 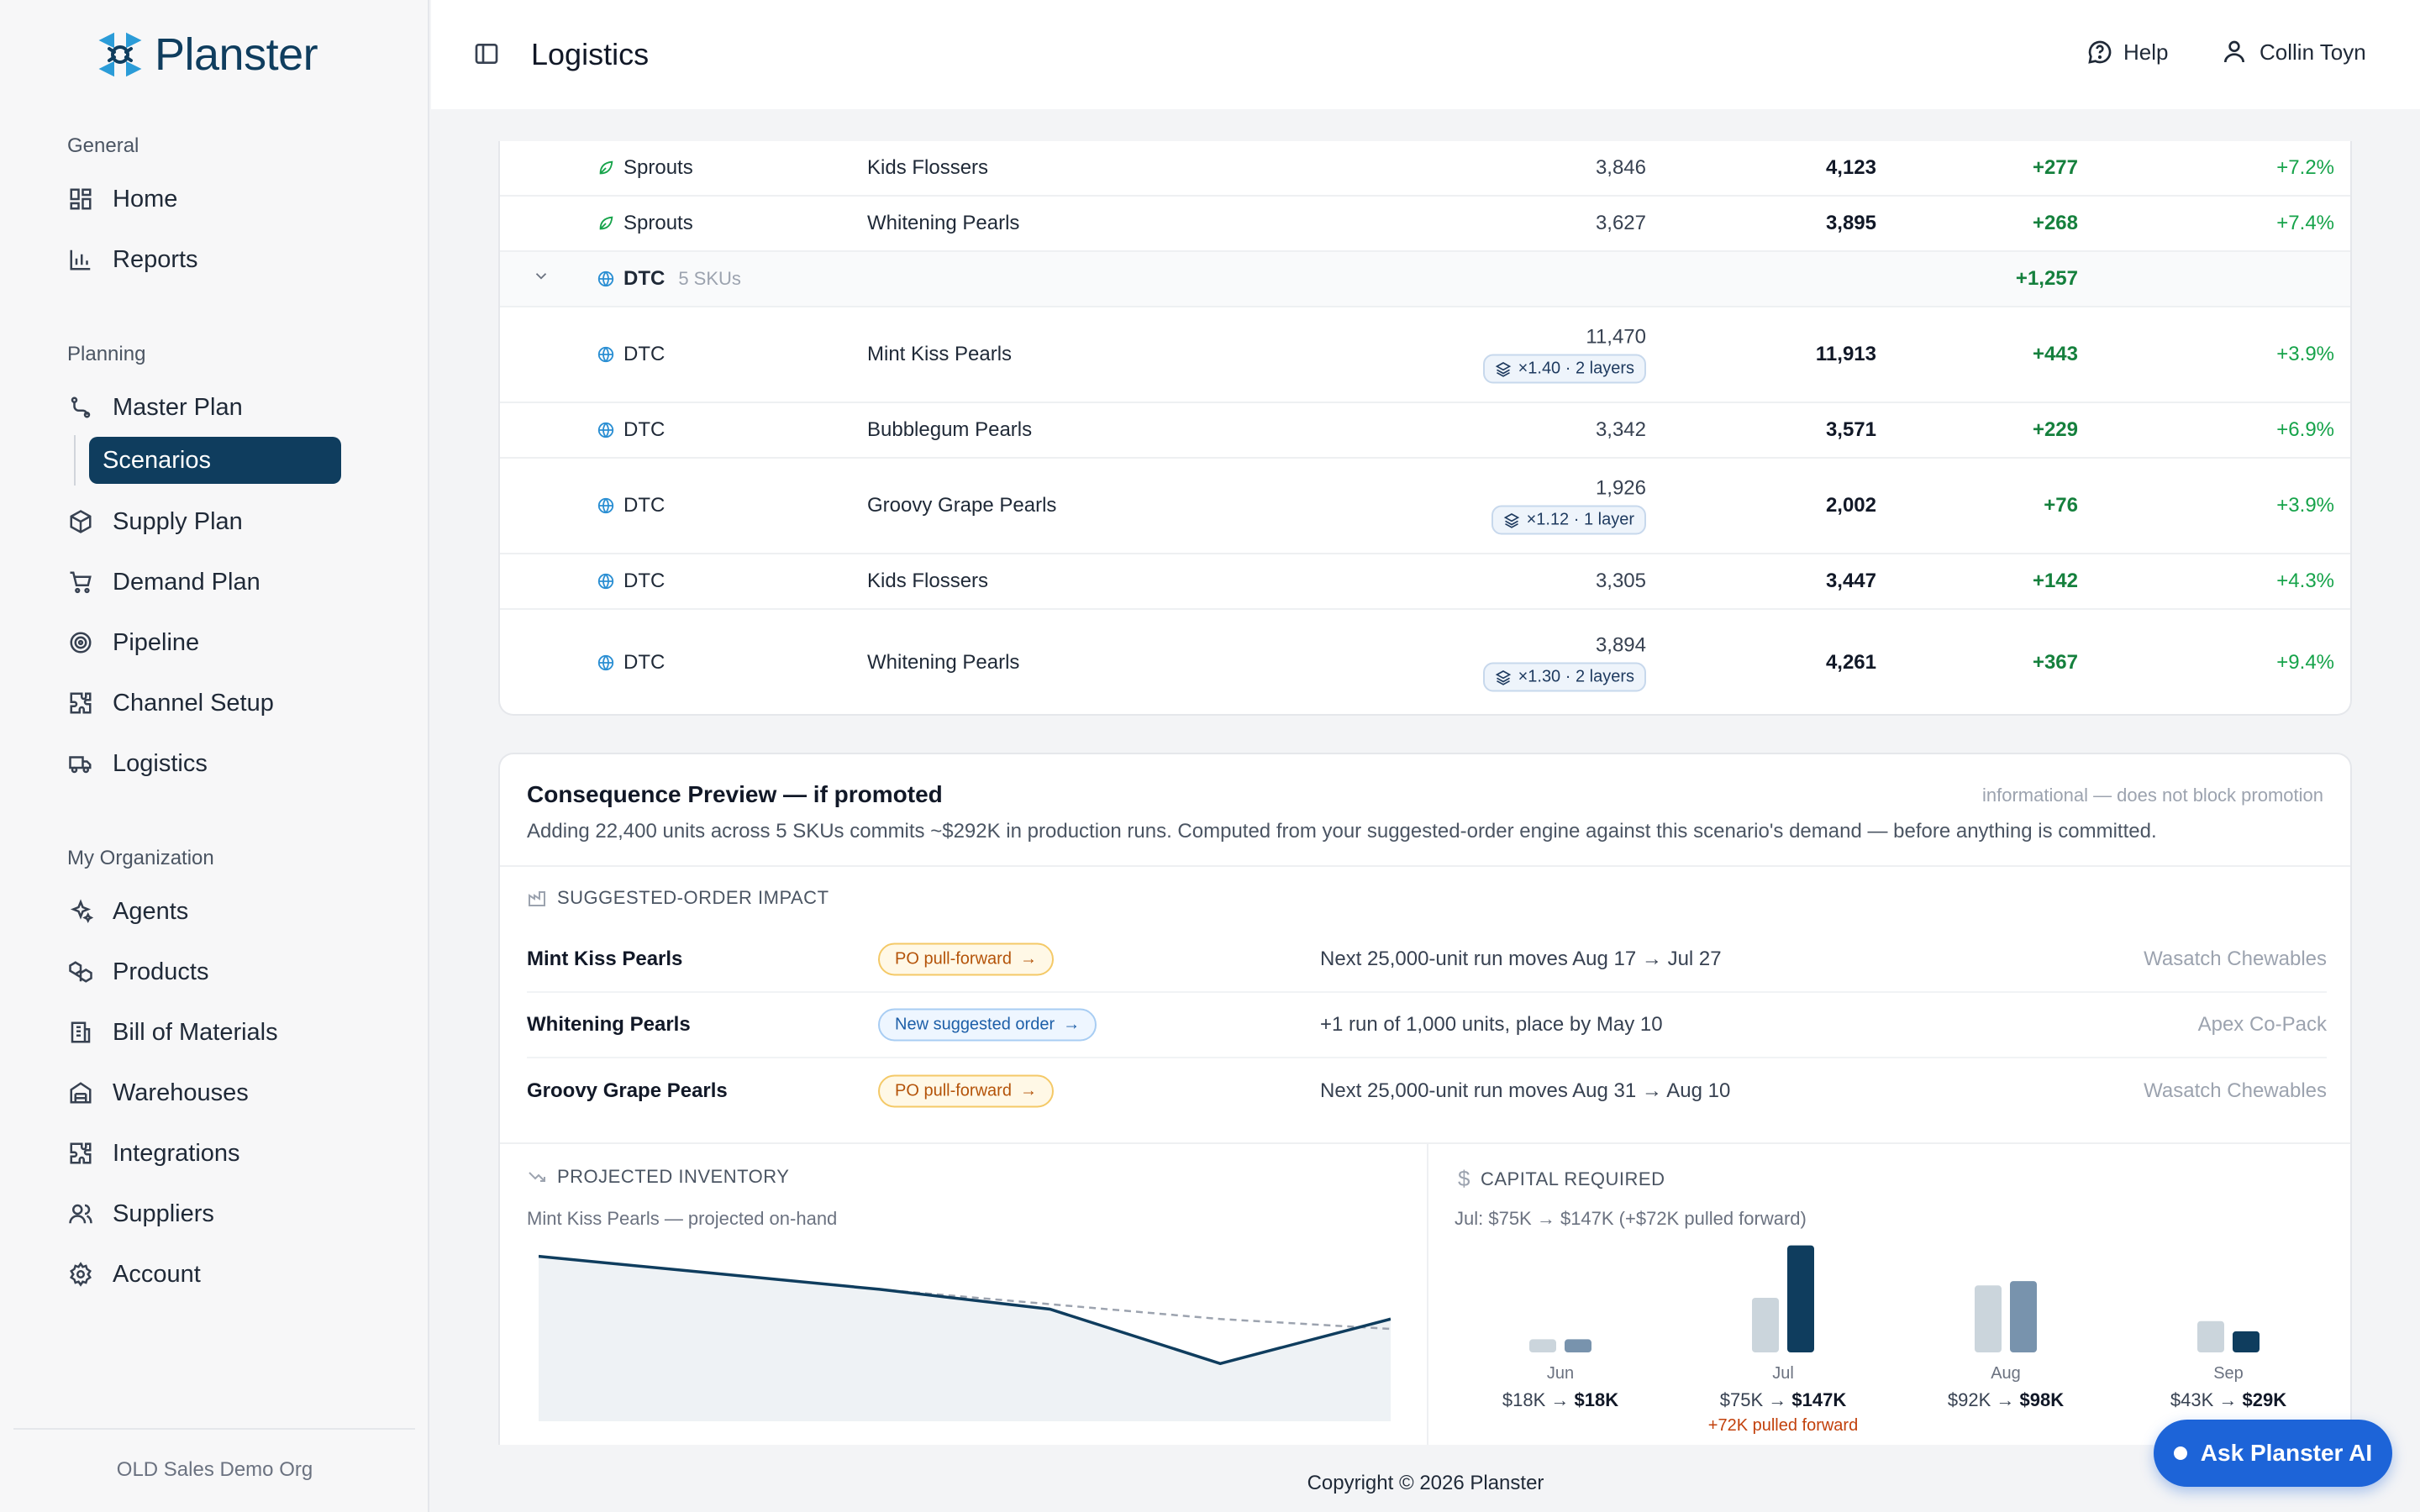 What do you see at coordinates (195, 1032) in the screenshot?
I see `nav-label: Bill of Materials` at bounding box center [195, 1032].